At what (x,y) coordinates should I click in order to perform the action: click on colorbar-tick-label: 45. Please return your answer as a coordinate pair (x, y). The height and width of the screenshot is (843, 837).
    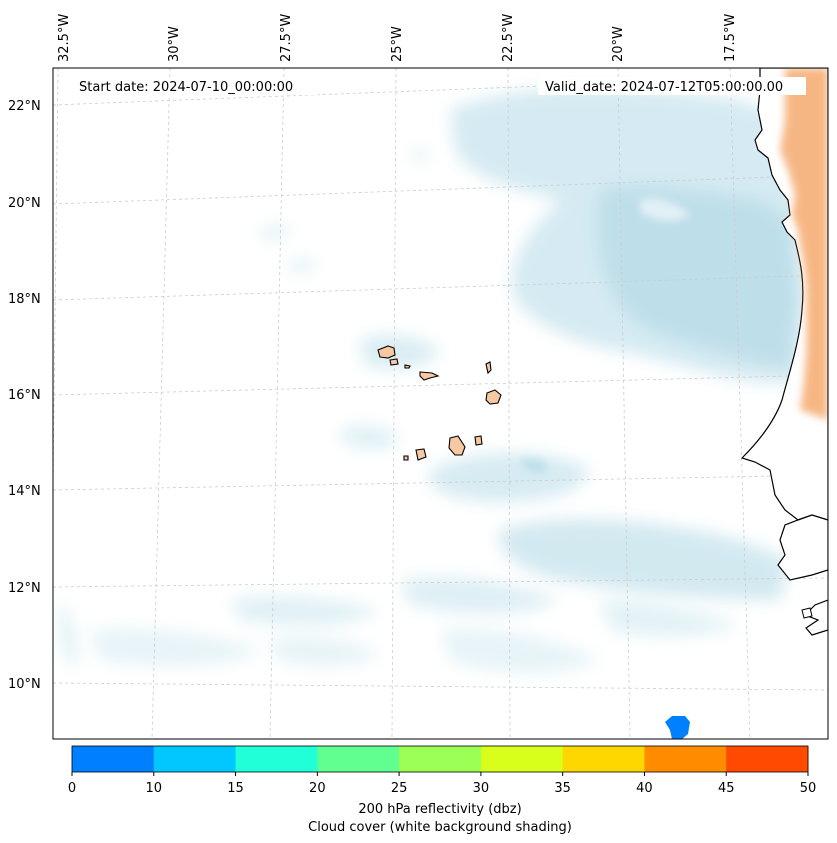
    Looking at the image, I should click on (726, 788).